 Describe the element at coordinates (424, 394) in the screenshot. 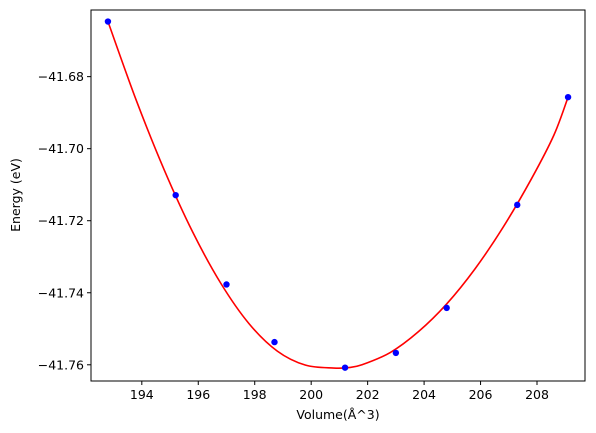

I see `x-tick-label: 204` at that location.